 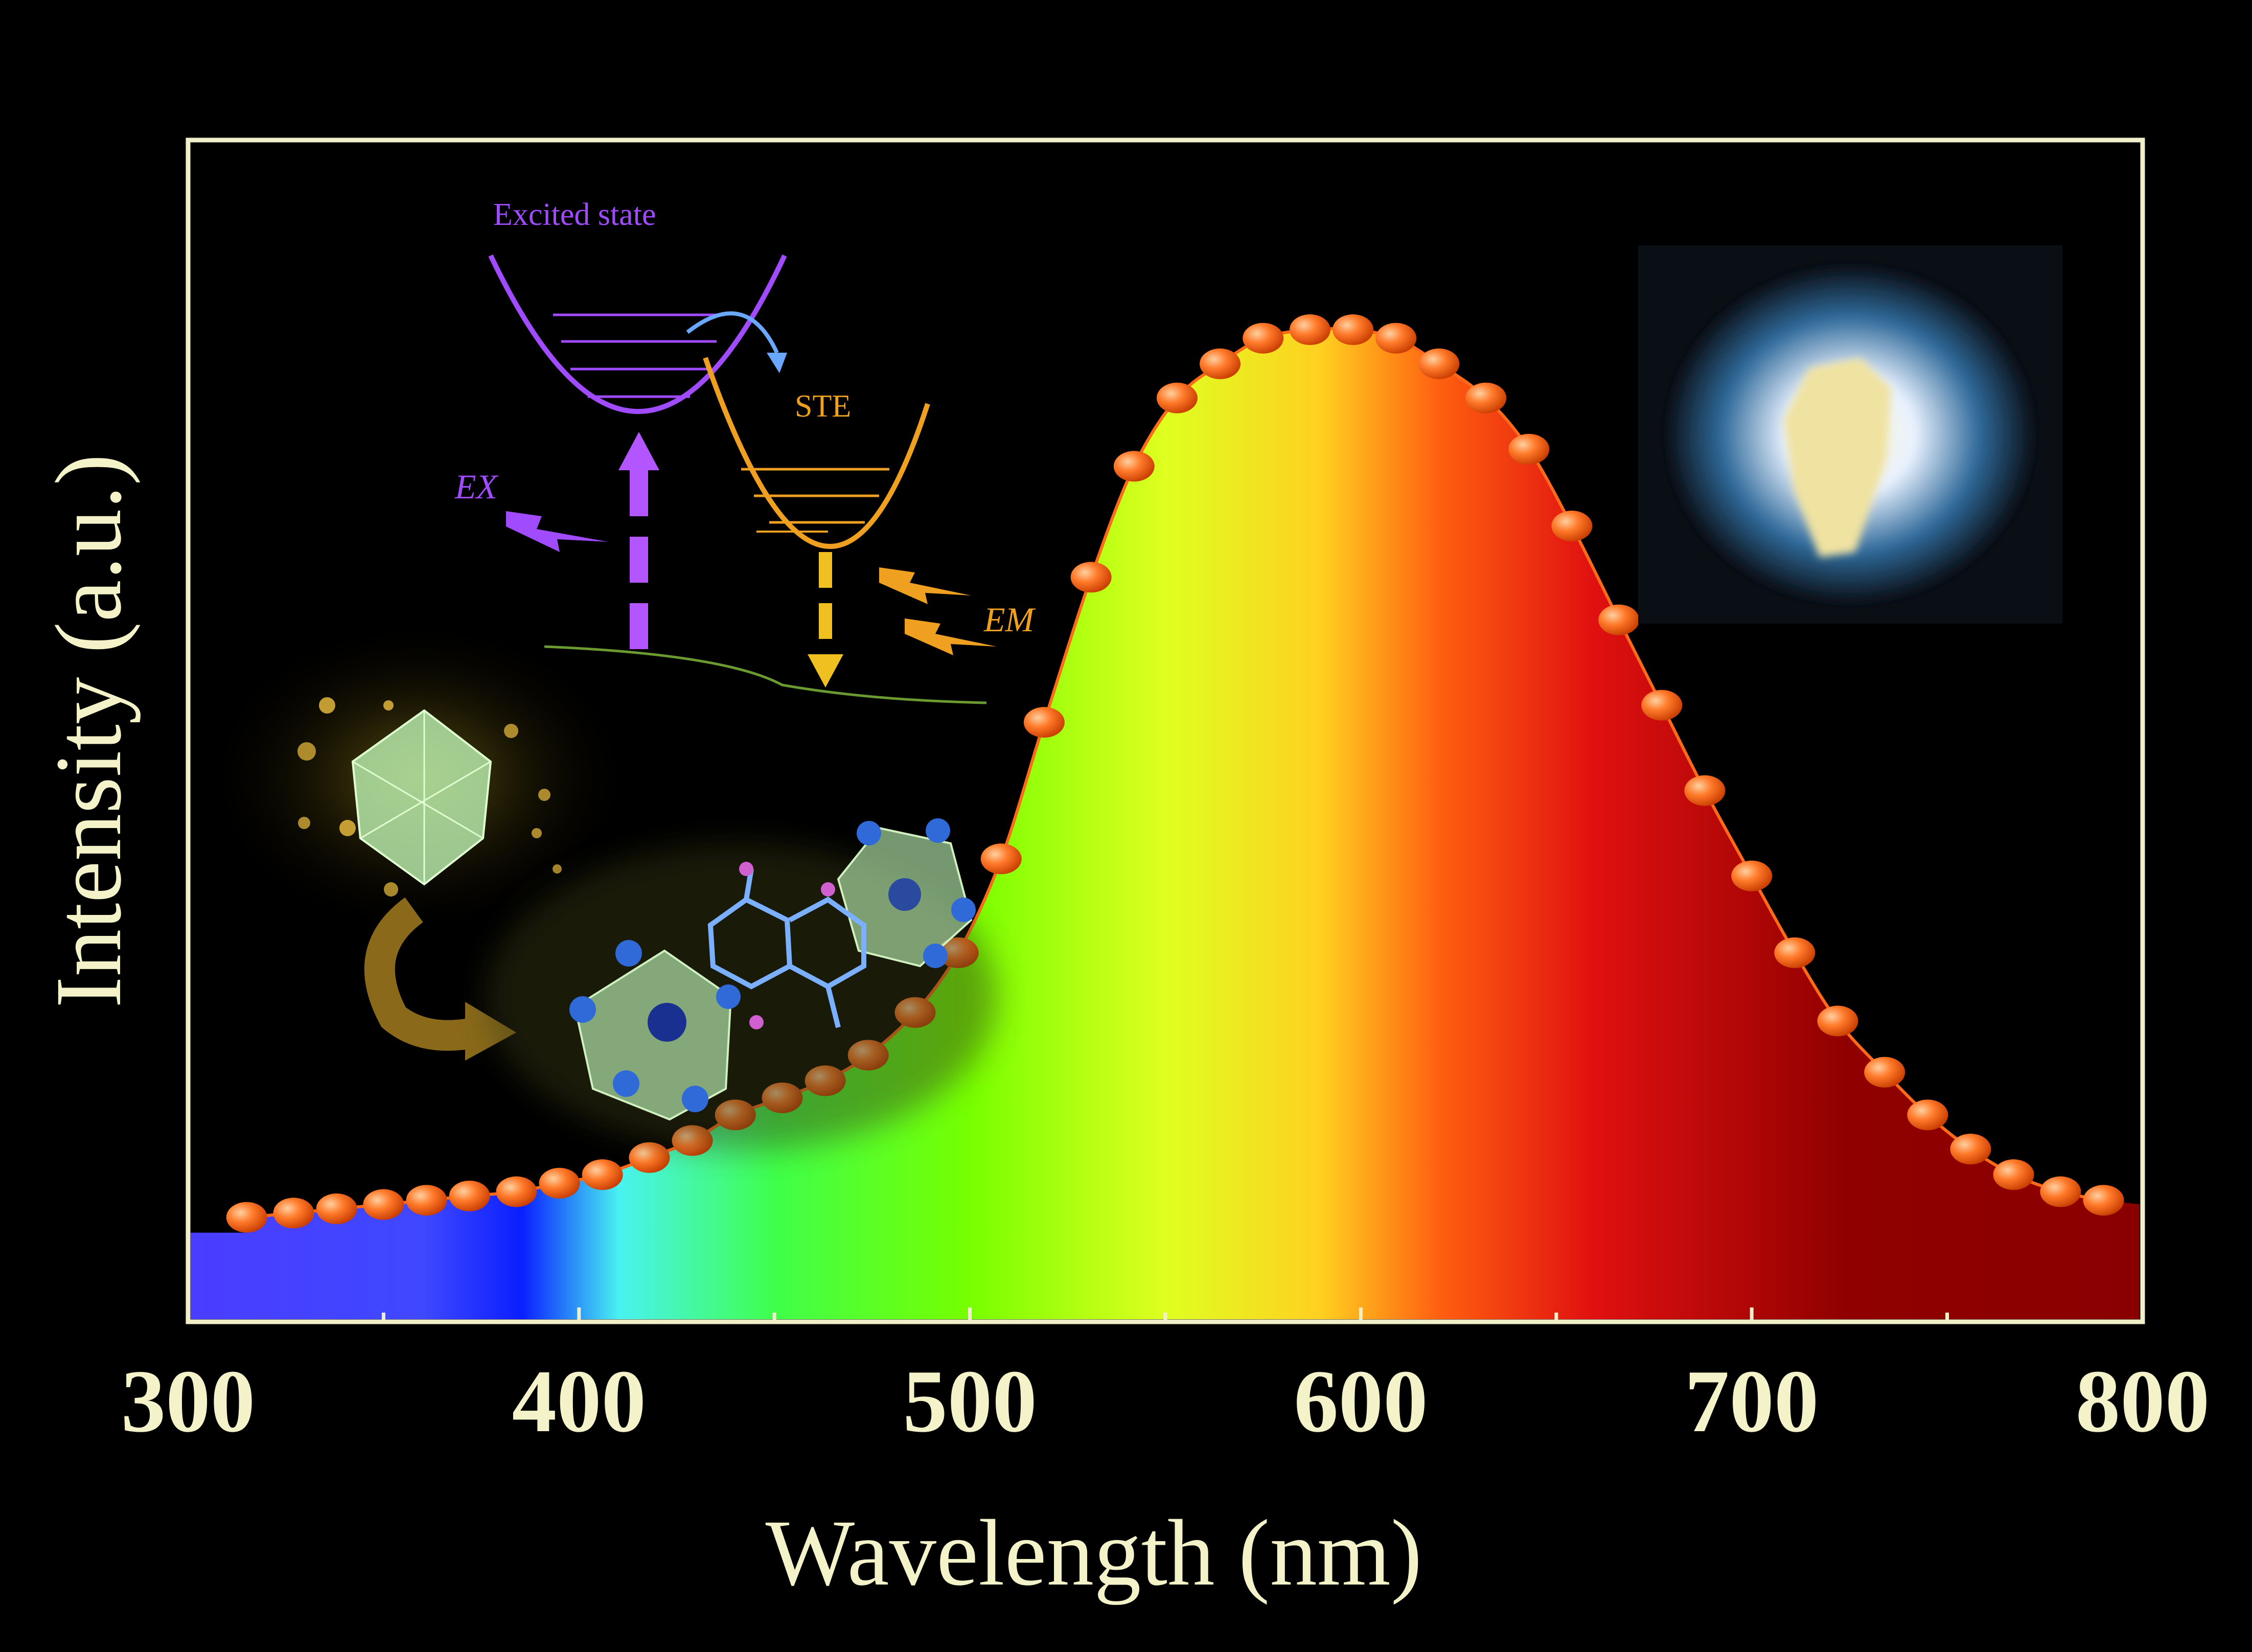 I want to click on x-axis-title: Wavelength (nm), so click(x=1094, y=1553).